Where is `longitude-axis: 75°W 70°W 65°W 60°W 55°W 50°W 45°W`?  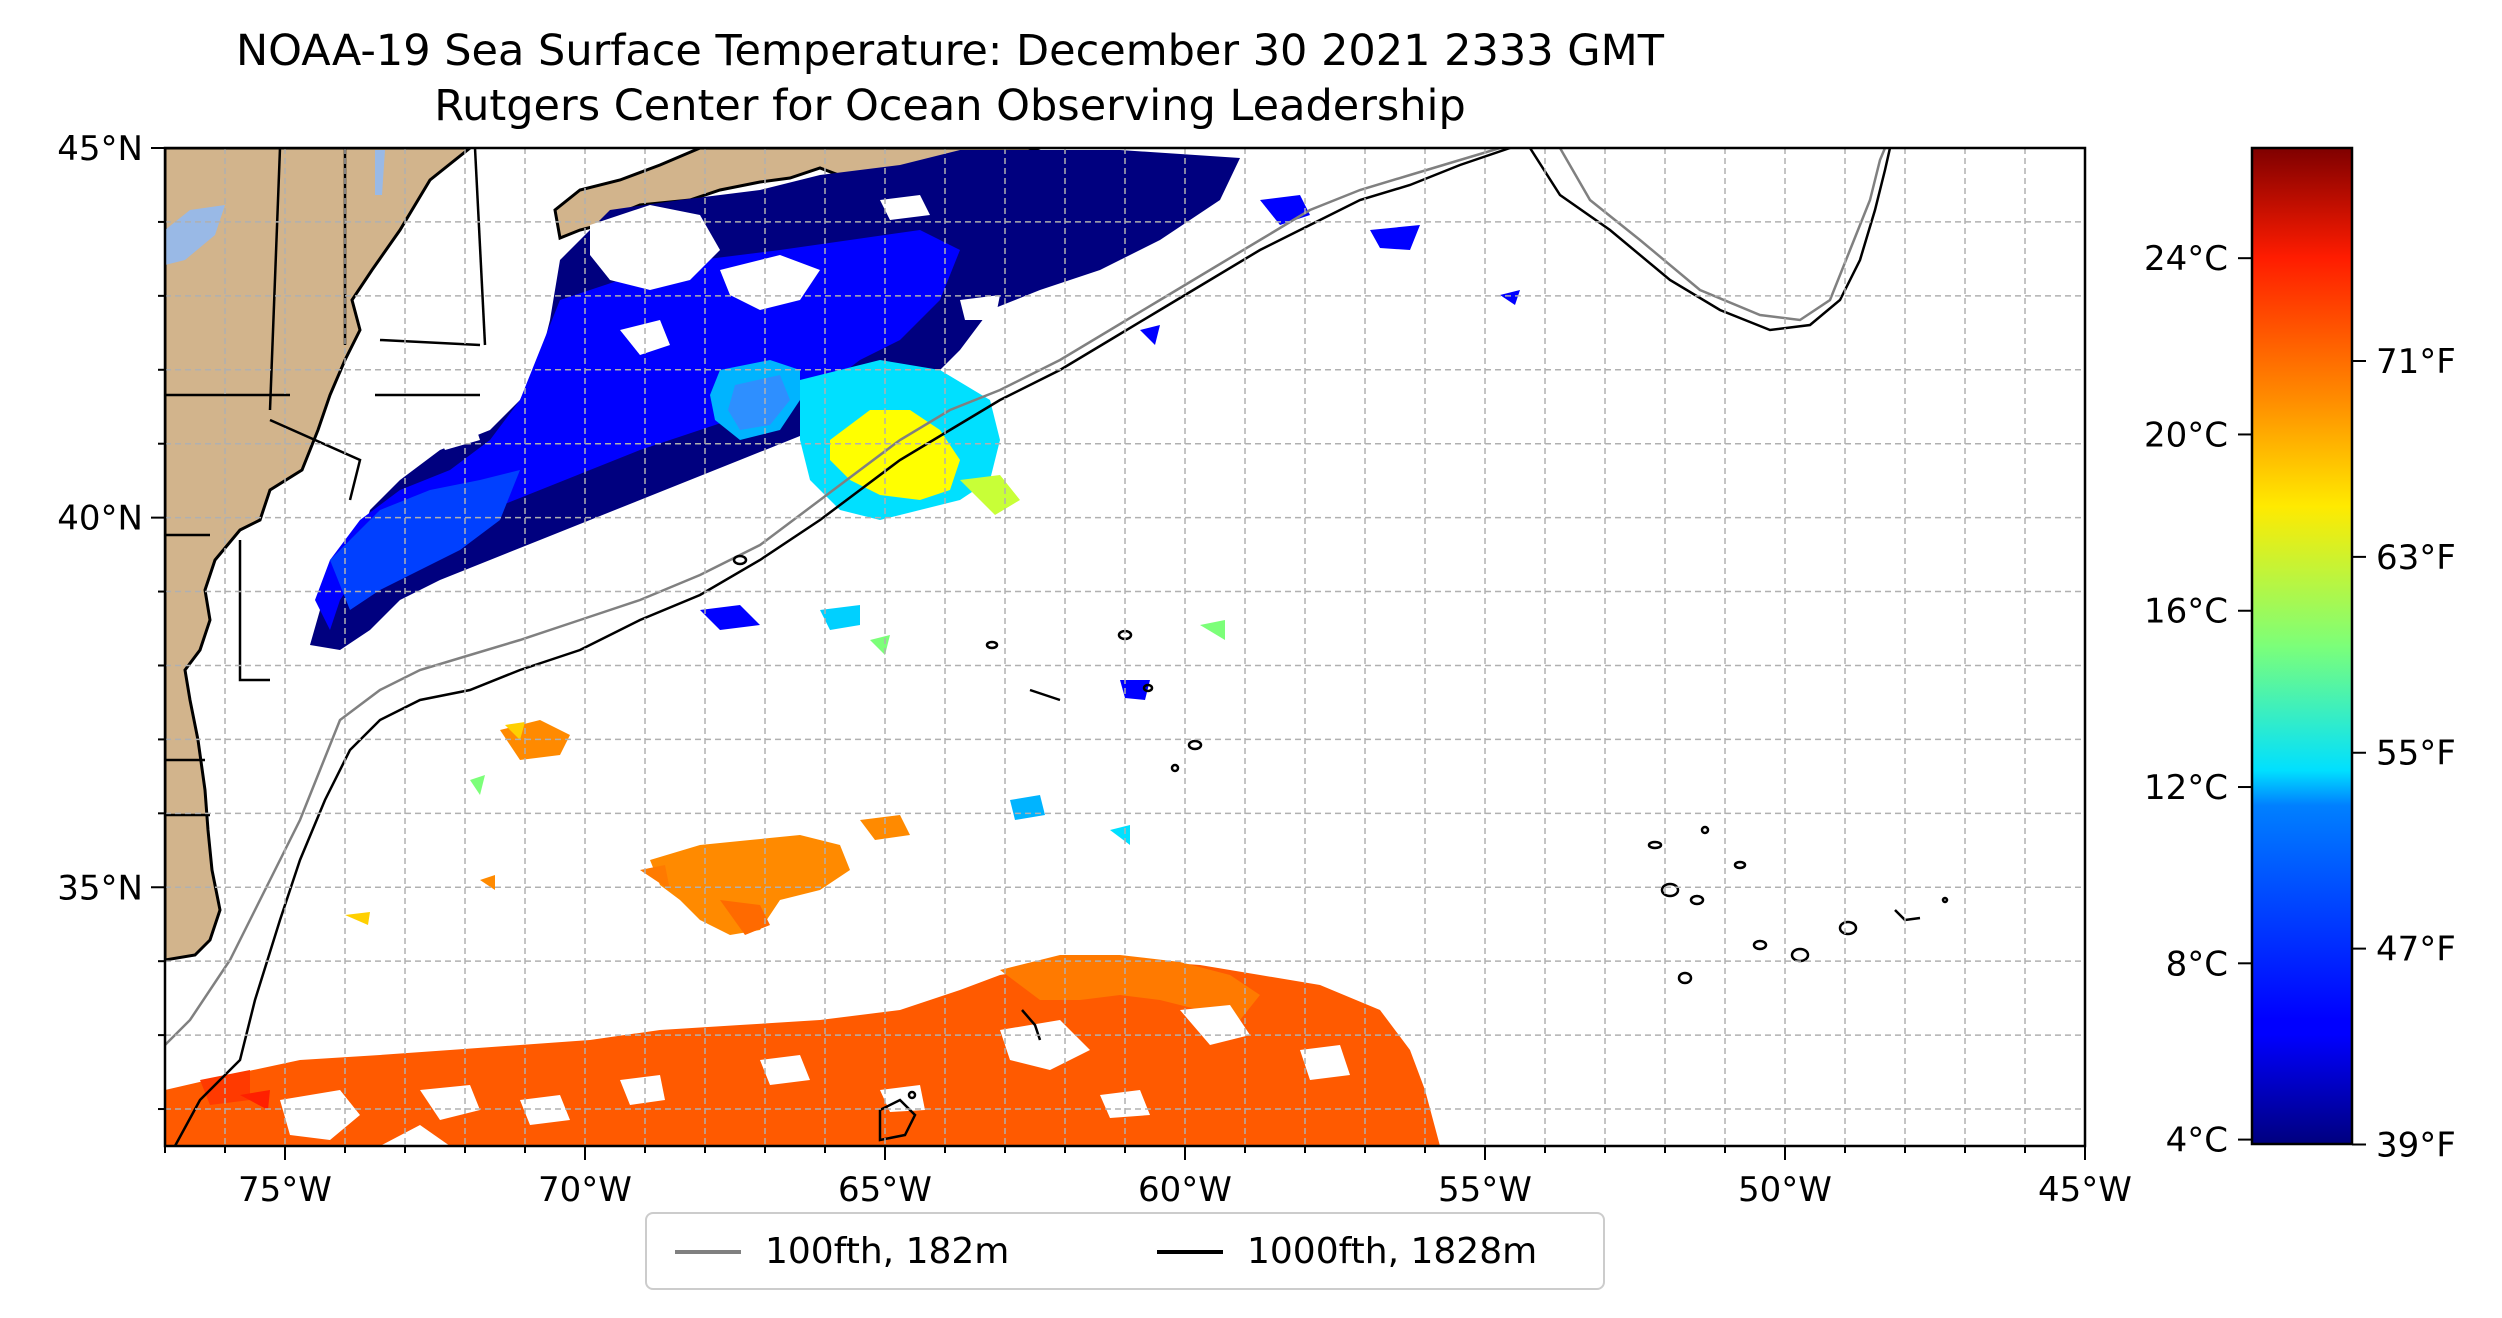 longitude-axis: 75°W 70°W 65°W 60°W 55°W 50°W 45°W is located at coordinates (1185, 1190).